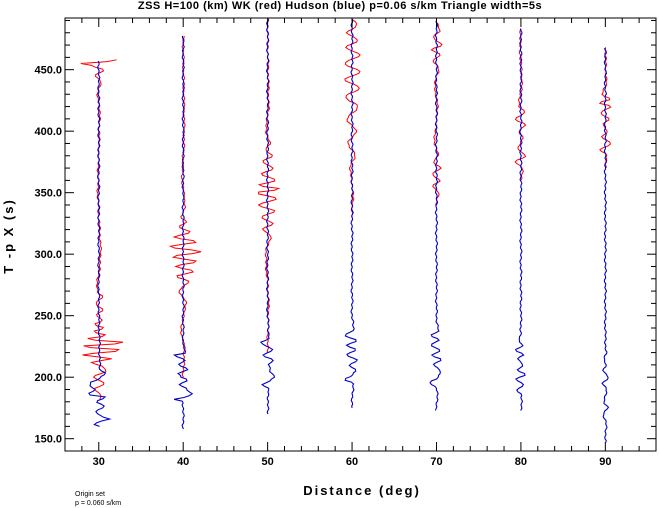  I want to click on x-tick-label: 40, so click(183, 462).